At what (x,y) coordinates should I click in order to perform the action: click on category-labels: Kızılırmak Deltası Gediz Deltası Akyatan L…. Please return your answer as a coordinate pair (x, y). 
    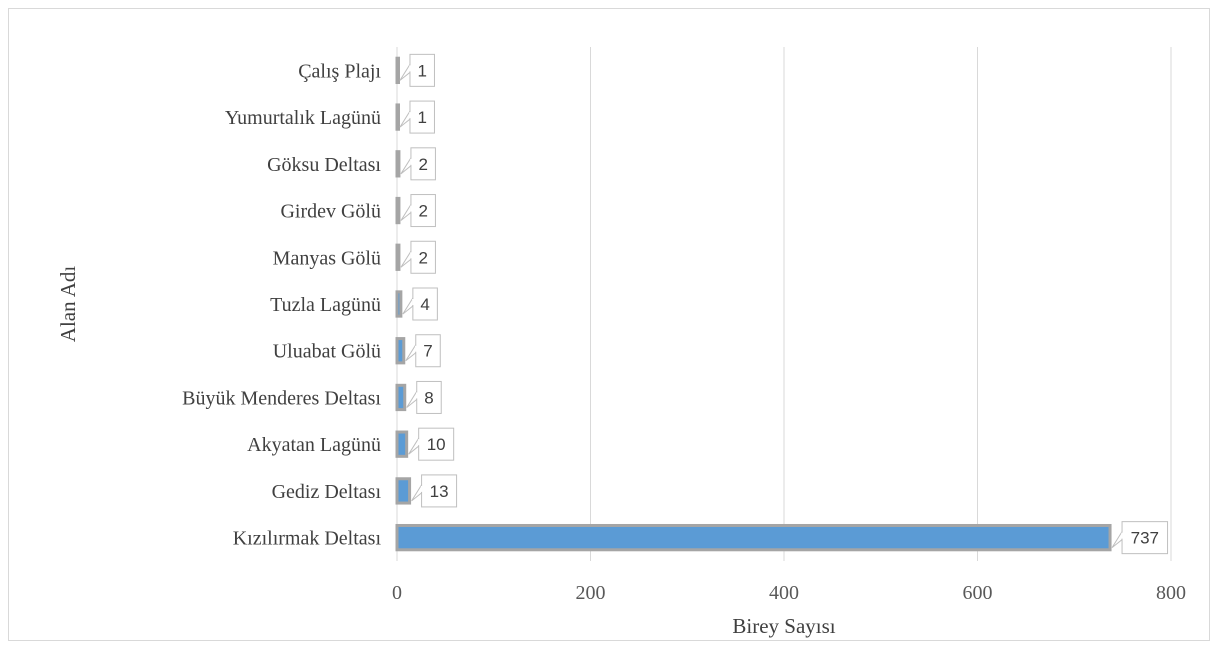
    Looking at the image, I should click on (281, 304).